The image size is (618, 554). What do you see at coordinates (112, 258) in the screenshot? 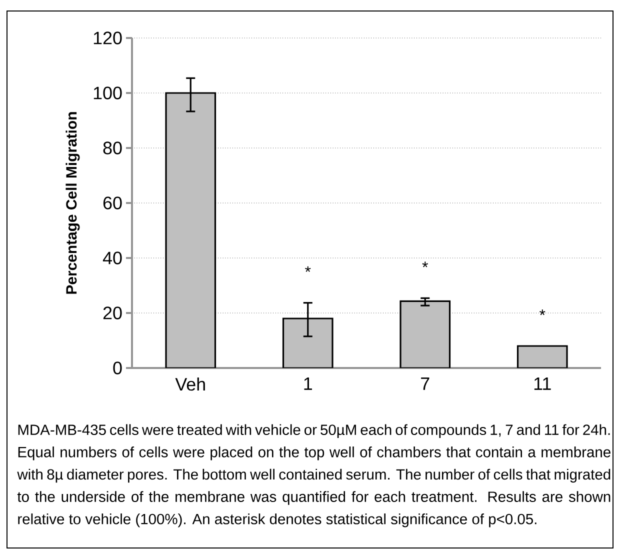
I see `y-tick-label: 40` at bounding box center [112, 258].